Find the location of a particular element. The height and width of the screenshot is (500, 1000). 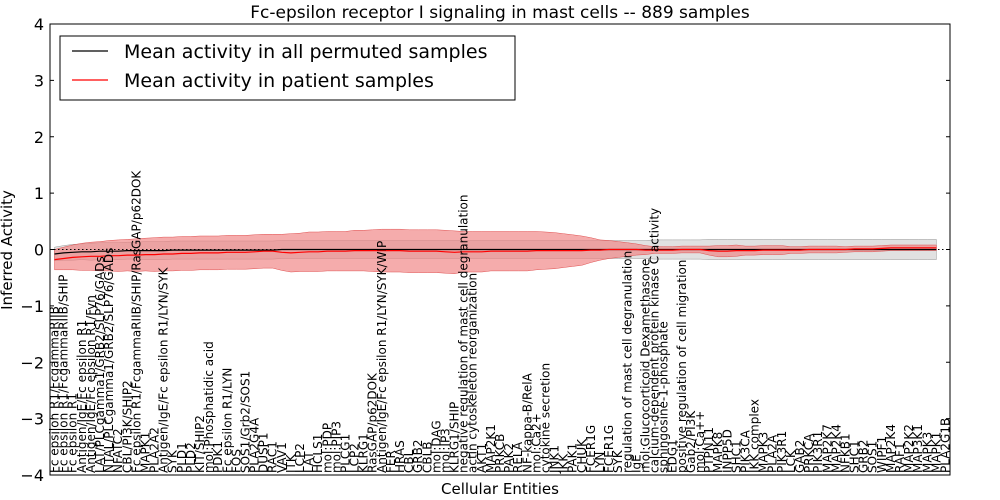

x-tick-label: VAV1 is located at coordinates (282, 457).